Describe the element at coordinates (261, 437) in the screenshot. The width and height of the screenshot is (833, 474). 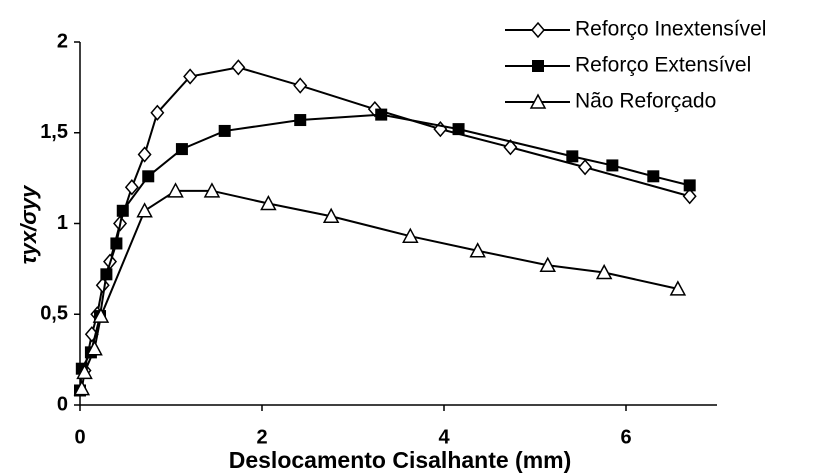
I see `x-tick-label: 2` at that location.